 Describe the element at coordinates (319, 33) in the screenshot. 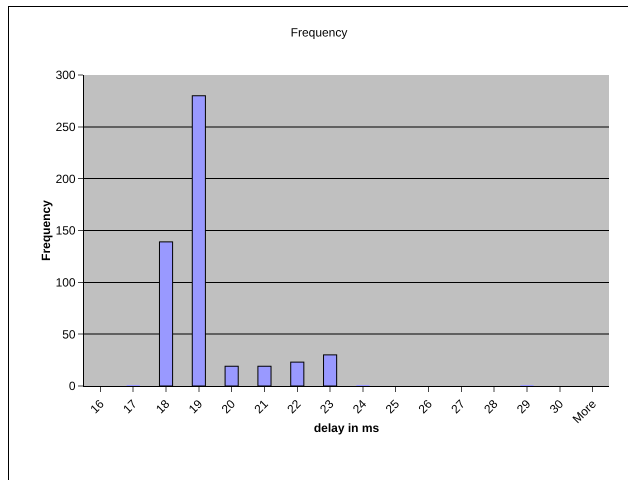

I see `chart-title: Frequency` at that location.